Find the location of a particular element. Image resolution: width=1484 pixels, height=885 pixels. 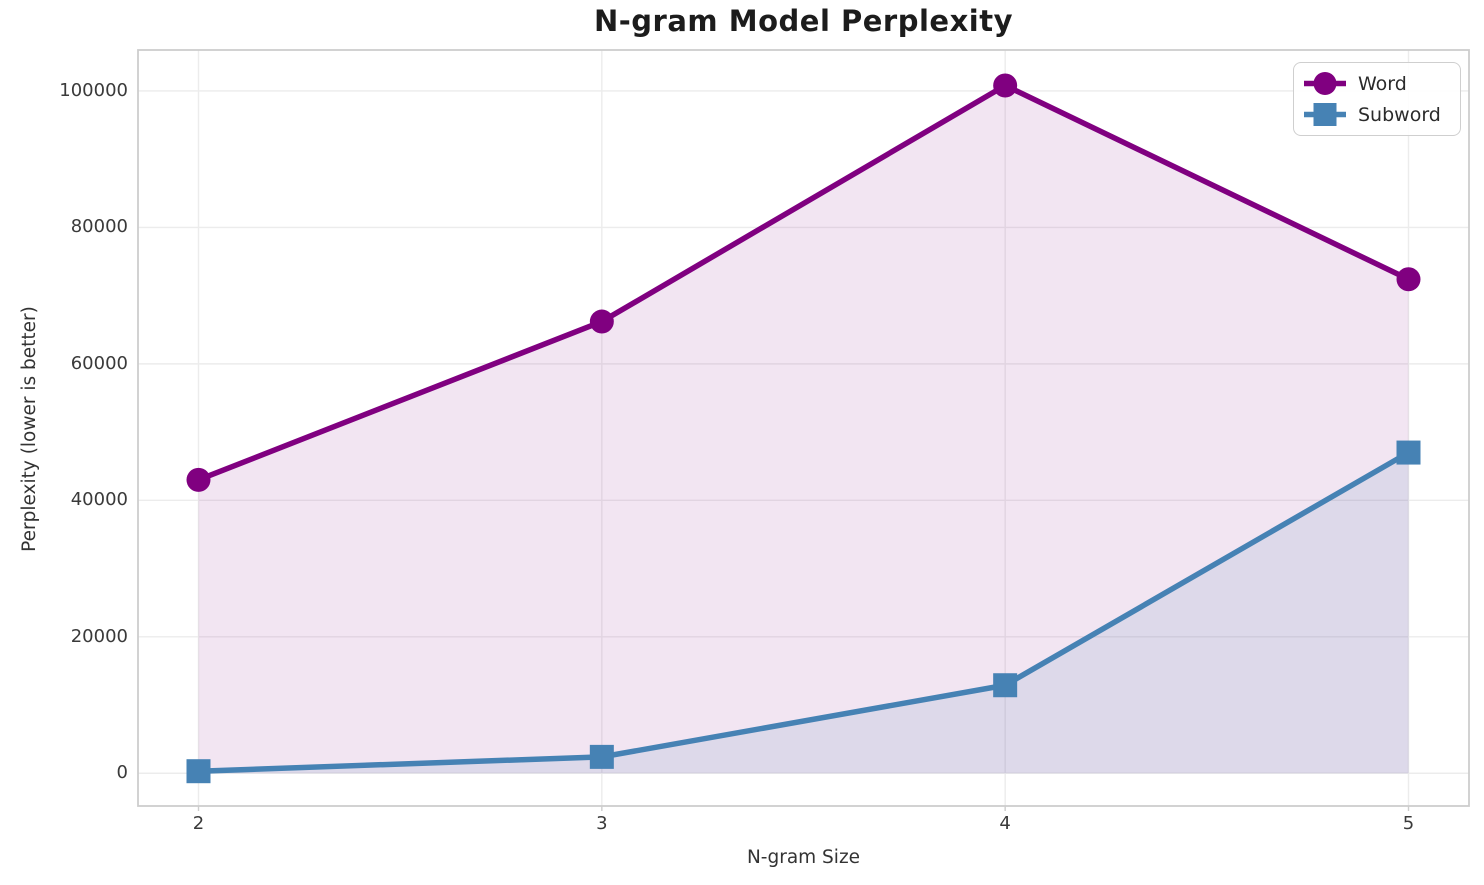

legend-item-word: Word is located at coordinates (1376, 83).